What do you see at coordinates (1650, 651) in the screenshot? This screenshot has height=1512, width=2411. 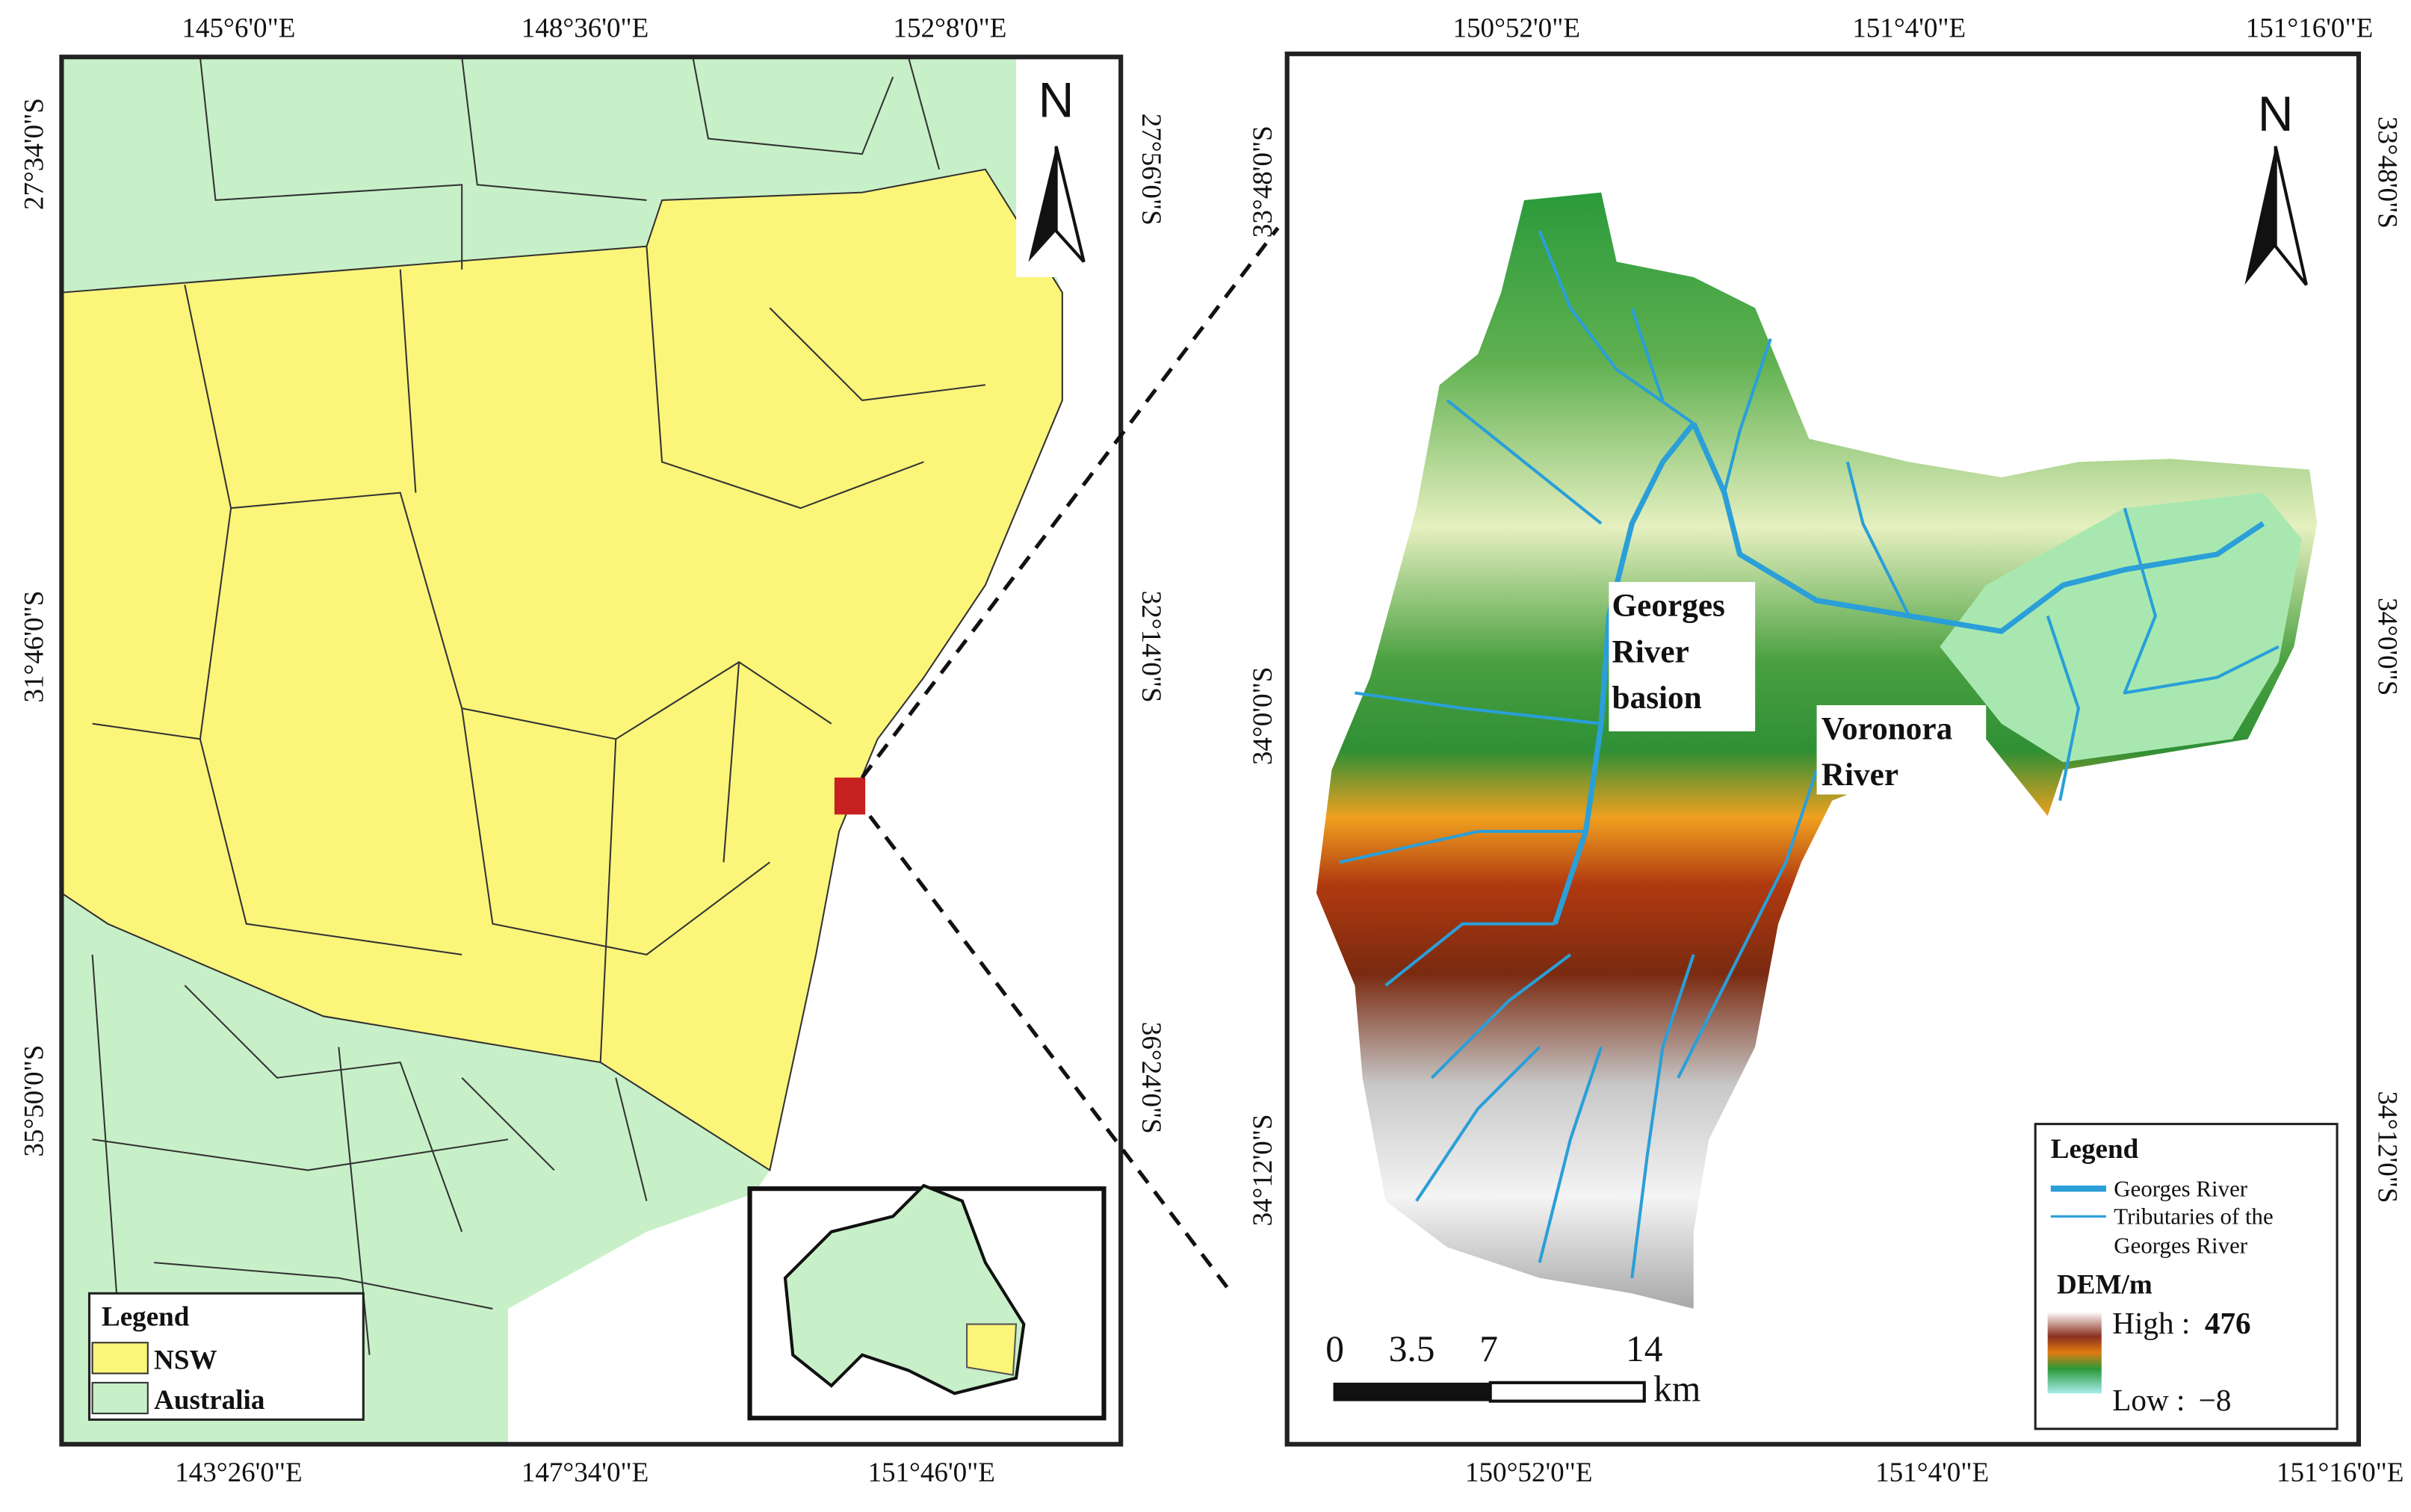 I see `basin-label: River` at bounding box center [1650, 651].